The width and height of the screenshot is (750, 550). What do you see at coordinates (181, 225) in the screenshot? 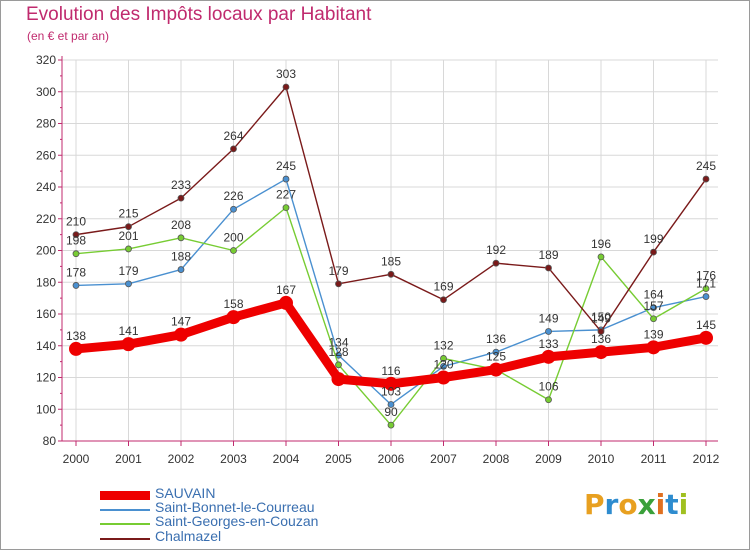
I see `data-label: 208` at bounding box center [181, 225].